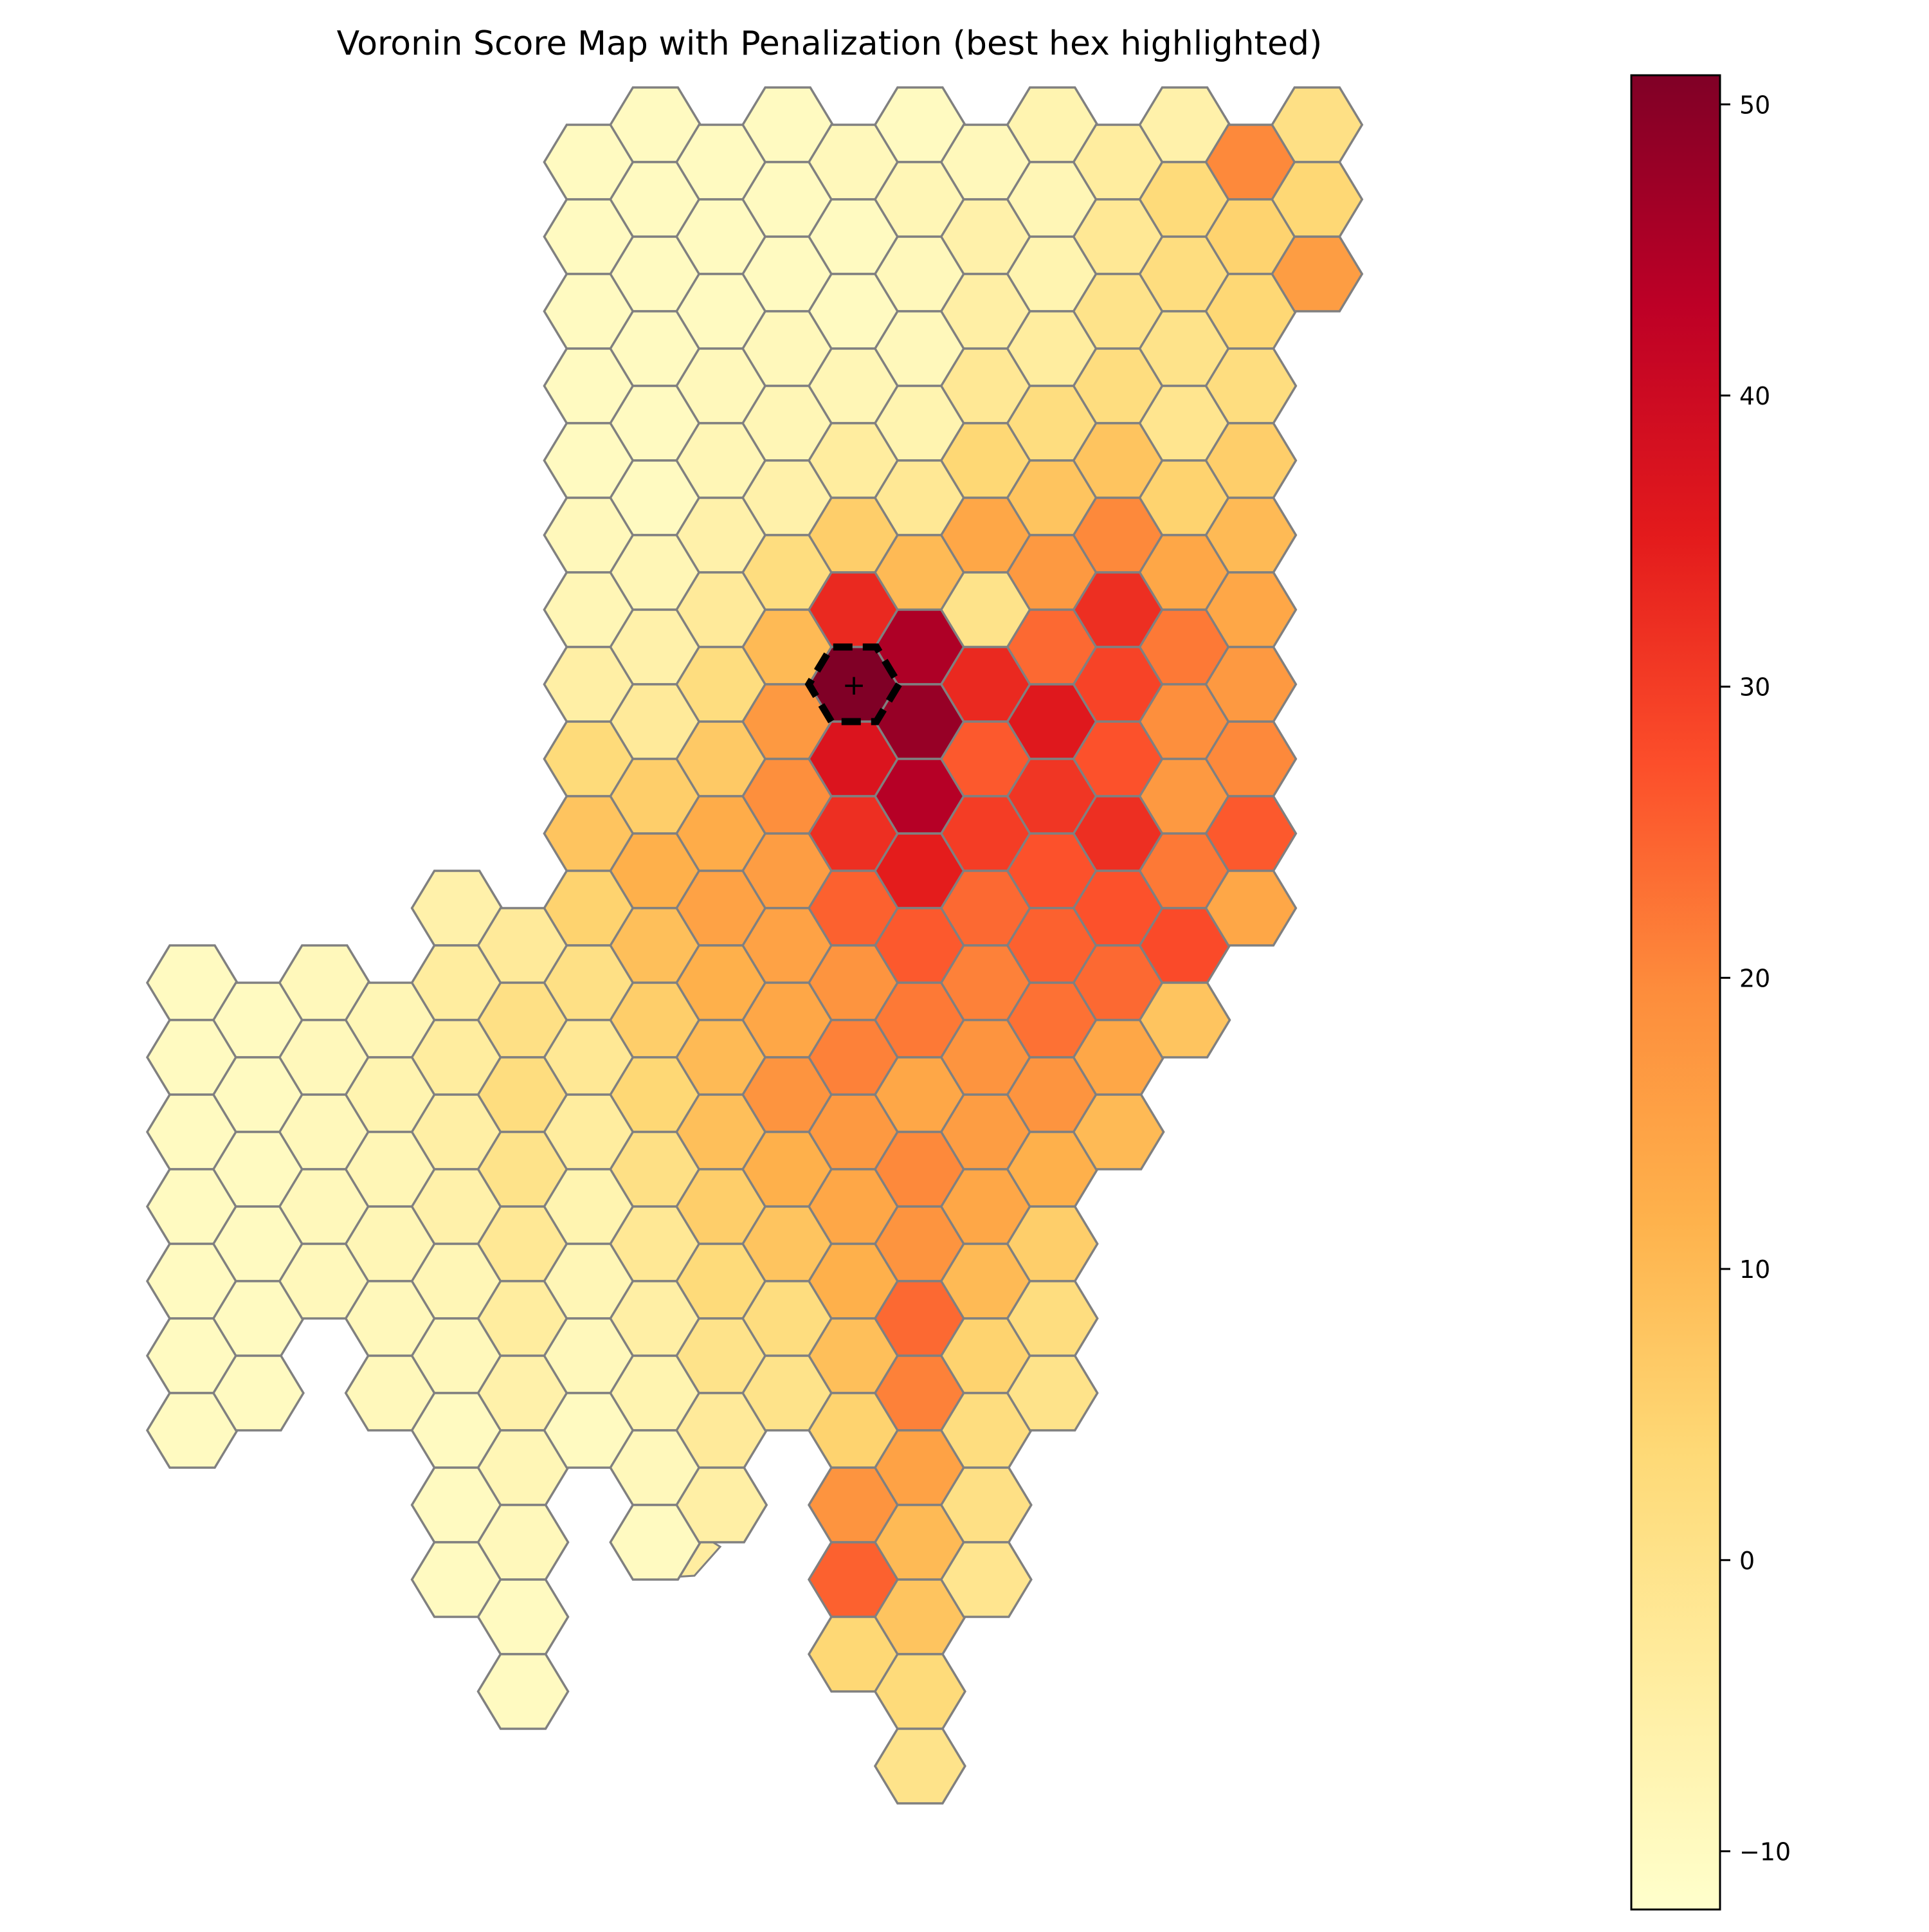  I want to click on best-hex-marker: +, so click(854, 686).